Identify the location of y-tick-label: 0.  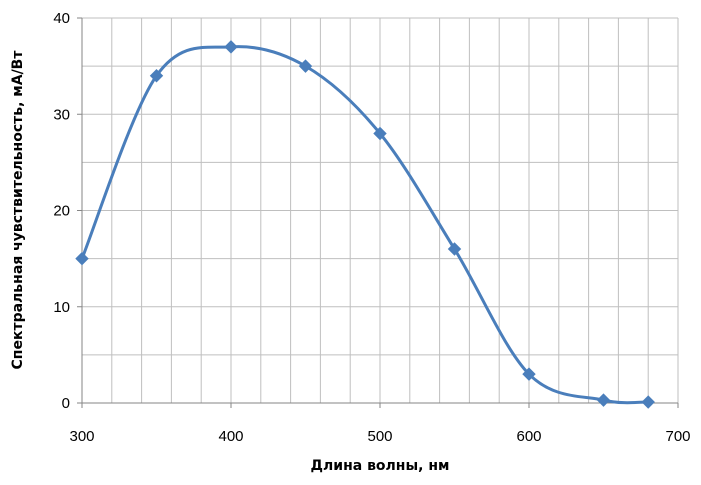
(66, 403).